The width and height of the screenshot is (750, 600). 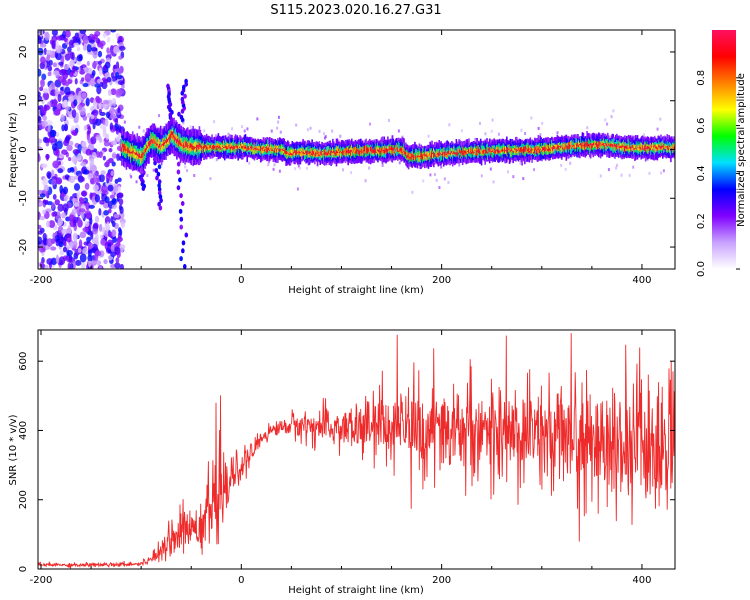 I want to click on snr-y-tick-label: 600, so click(x=23, y=361).